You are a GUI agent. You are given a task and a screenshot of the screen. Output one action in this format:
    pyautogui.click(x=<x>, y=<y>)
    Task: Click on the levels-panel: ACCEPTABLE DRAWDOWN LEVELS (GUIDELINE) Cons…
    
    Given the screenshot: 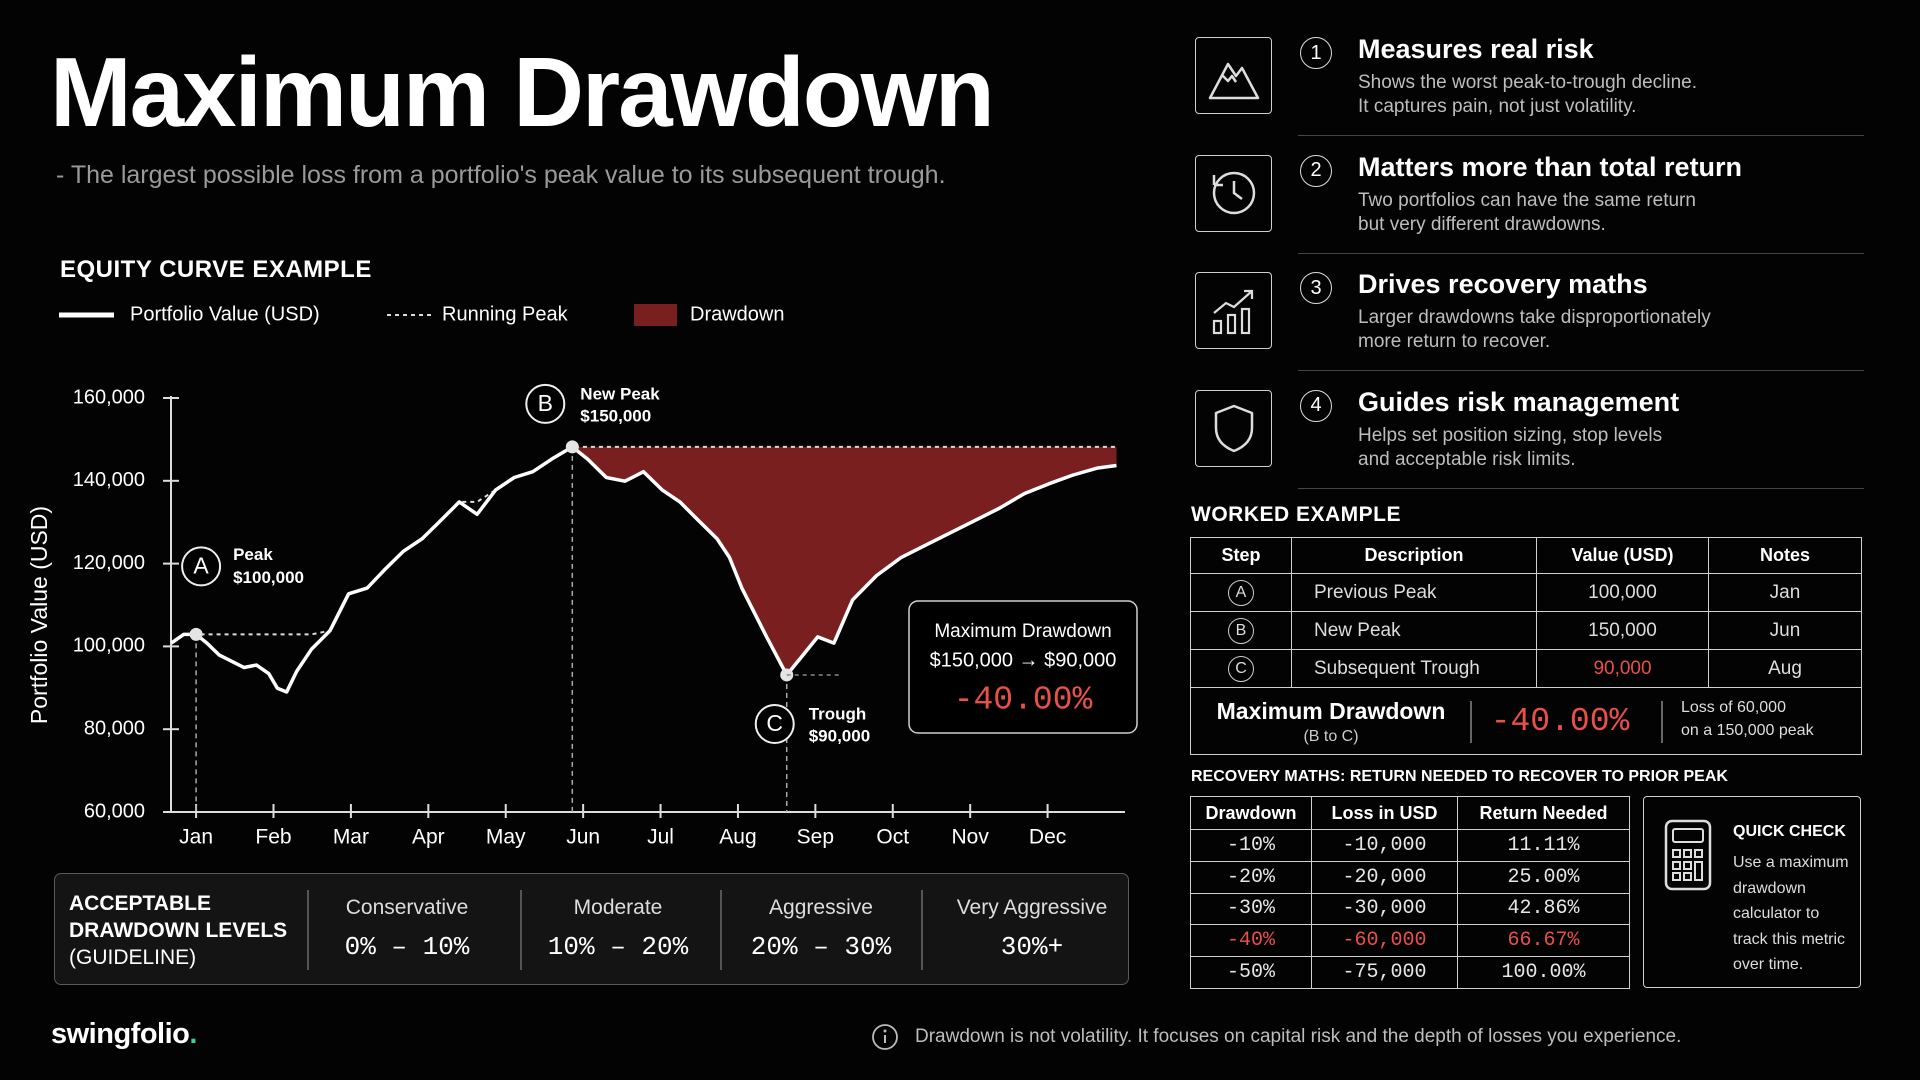 What is the action you would take?
    pyautogui.click(x=591, y=929)
    